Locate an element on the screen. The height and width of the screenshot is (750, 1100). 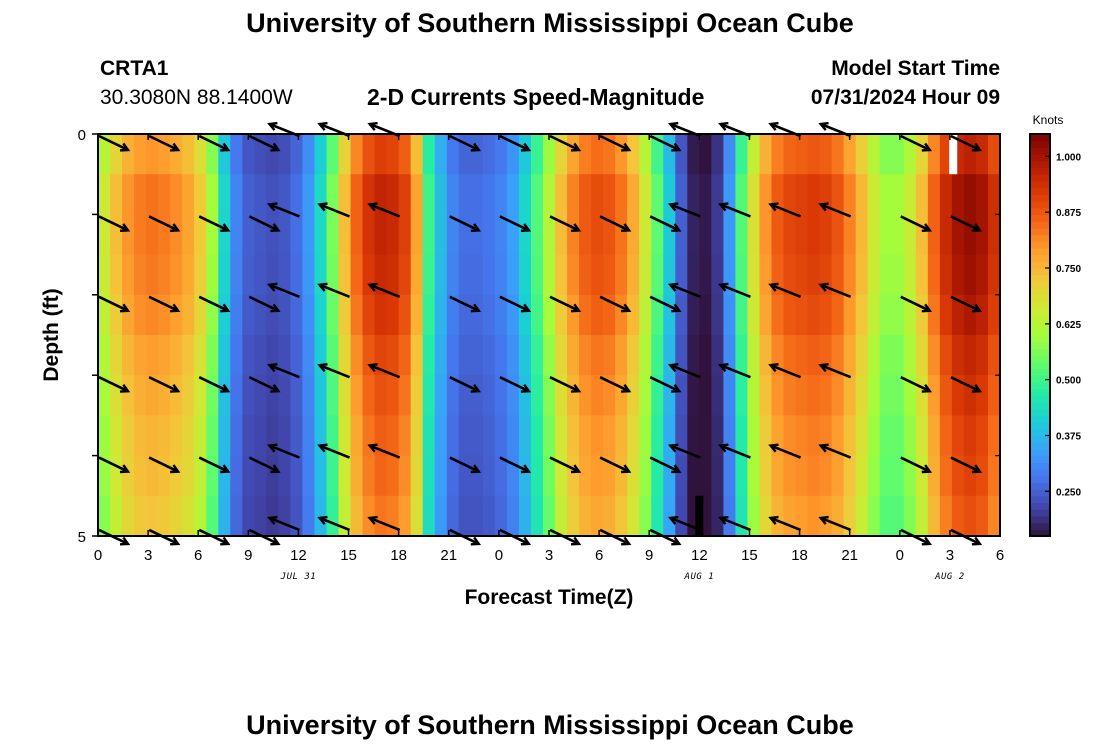
colorbar-tick-label: 0.250 is located at coordinates (1068, 492).